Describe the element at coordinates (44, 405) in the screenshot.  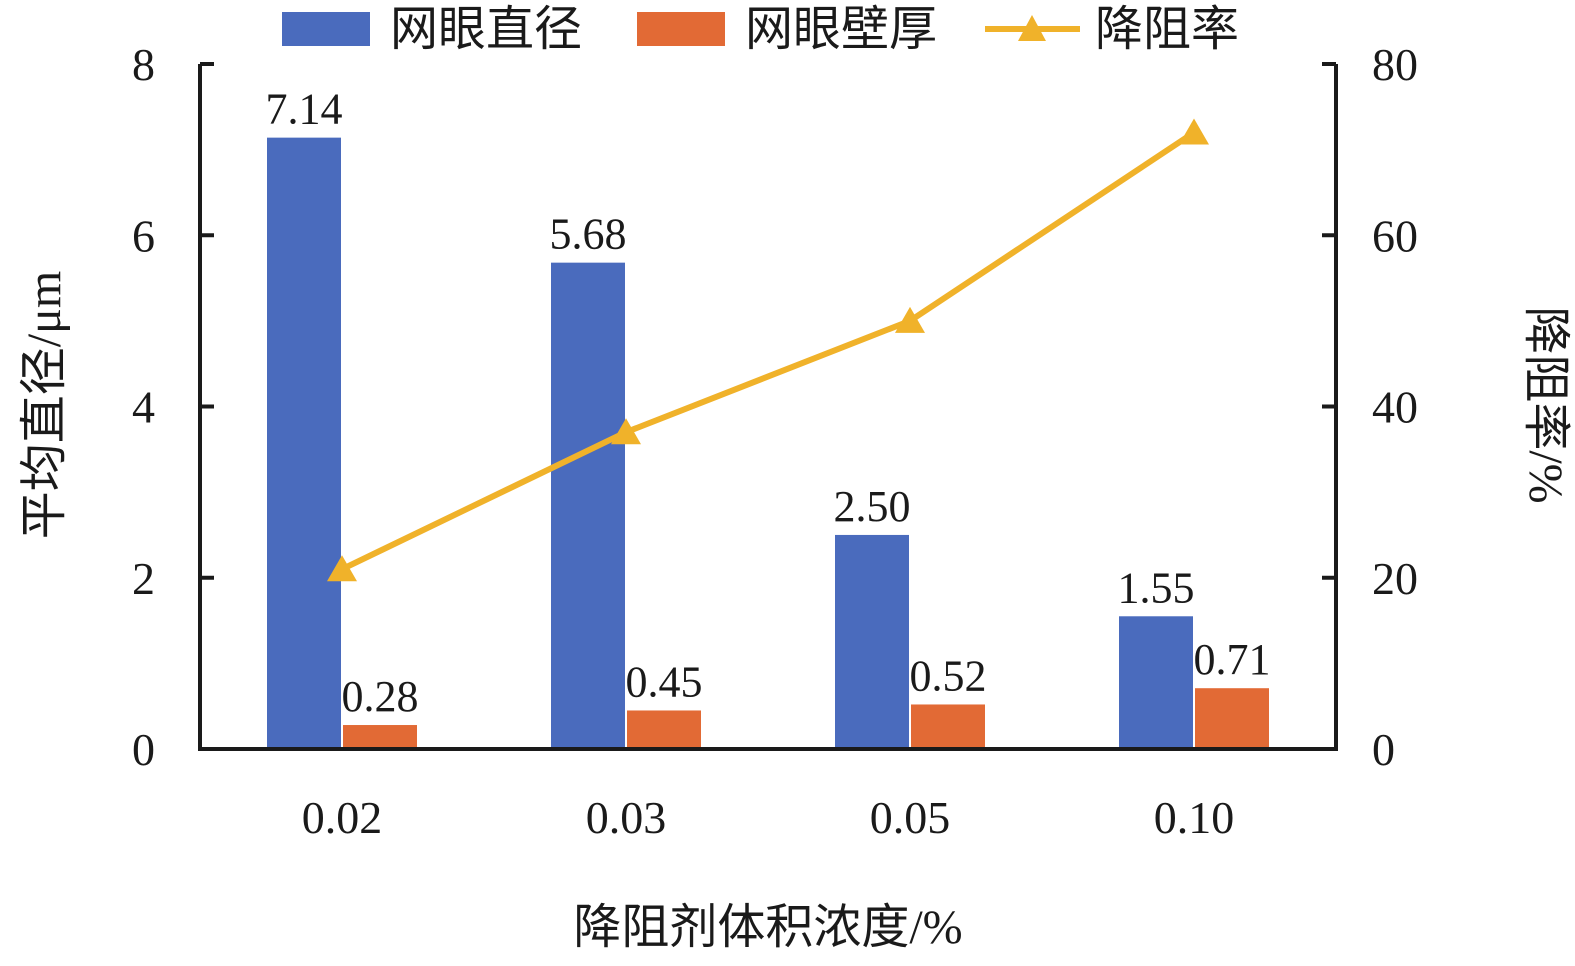
I see `y-axis-title: 平均直径/μm` at that location.